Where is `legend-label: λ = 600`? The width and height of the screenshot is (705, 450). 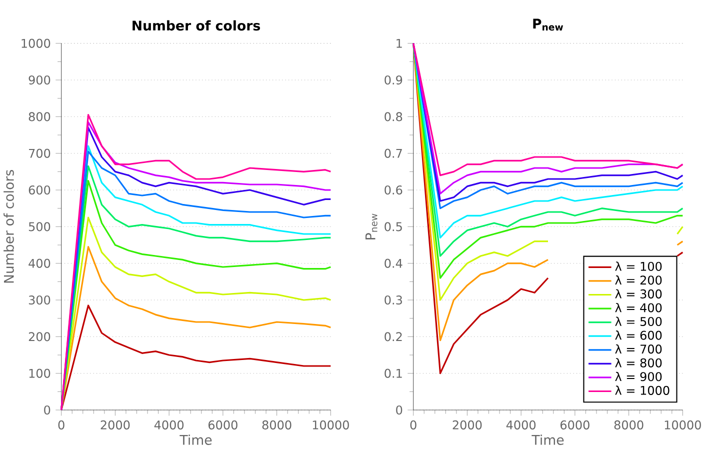
legend-label: λ = 600 is located at coordinates (638, 335).